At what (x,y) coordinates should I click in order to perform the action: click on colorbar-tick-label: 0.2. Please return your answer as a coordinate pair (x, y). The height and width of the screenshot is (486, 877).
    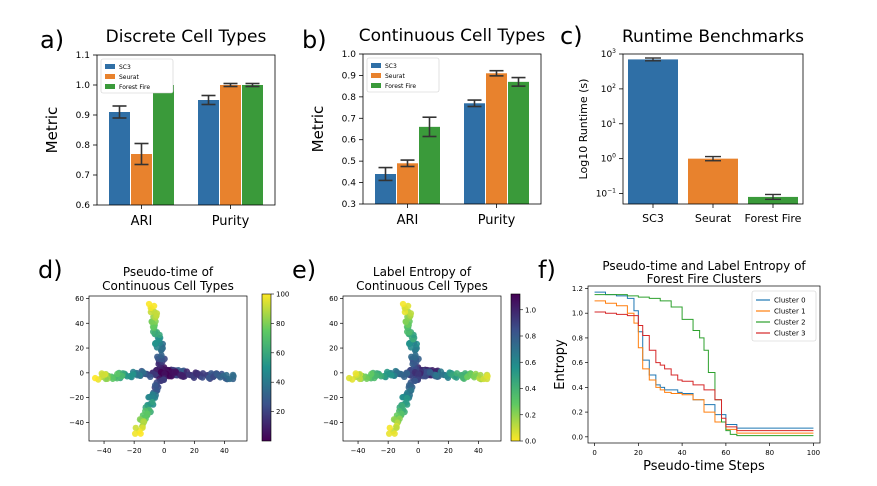
    Looking at the image, I should click on (530, 415).